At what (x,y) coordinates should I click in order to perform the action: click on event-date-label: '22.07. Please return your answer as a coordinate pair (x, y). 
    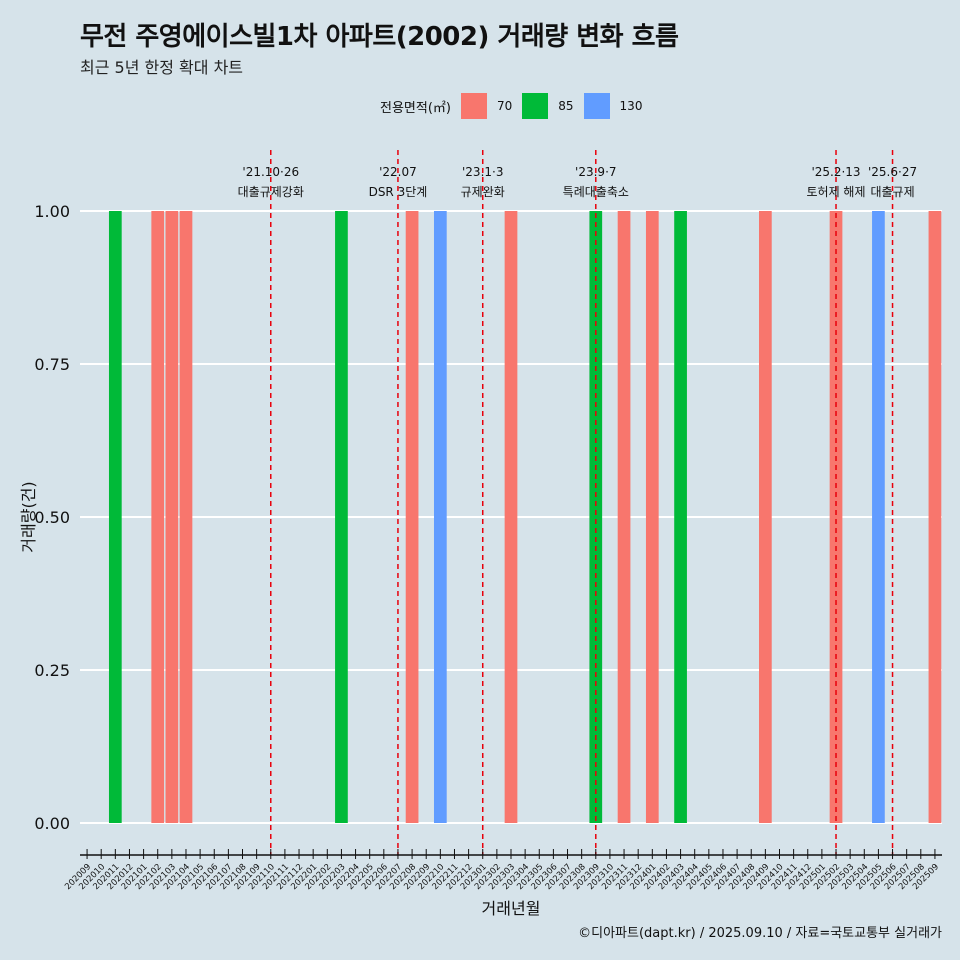
    Looking at the image, I should click on (398, 172).